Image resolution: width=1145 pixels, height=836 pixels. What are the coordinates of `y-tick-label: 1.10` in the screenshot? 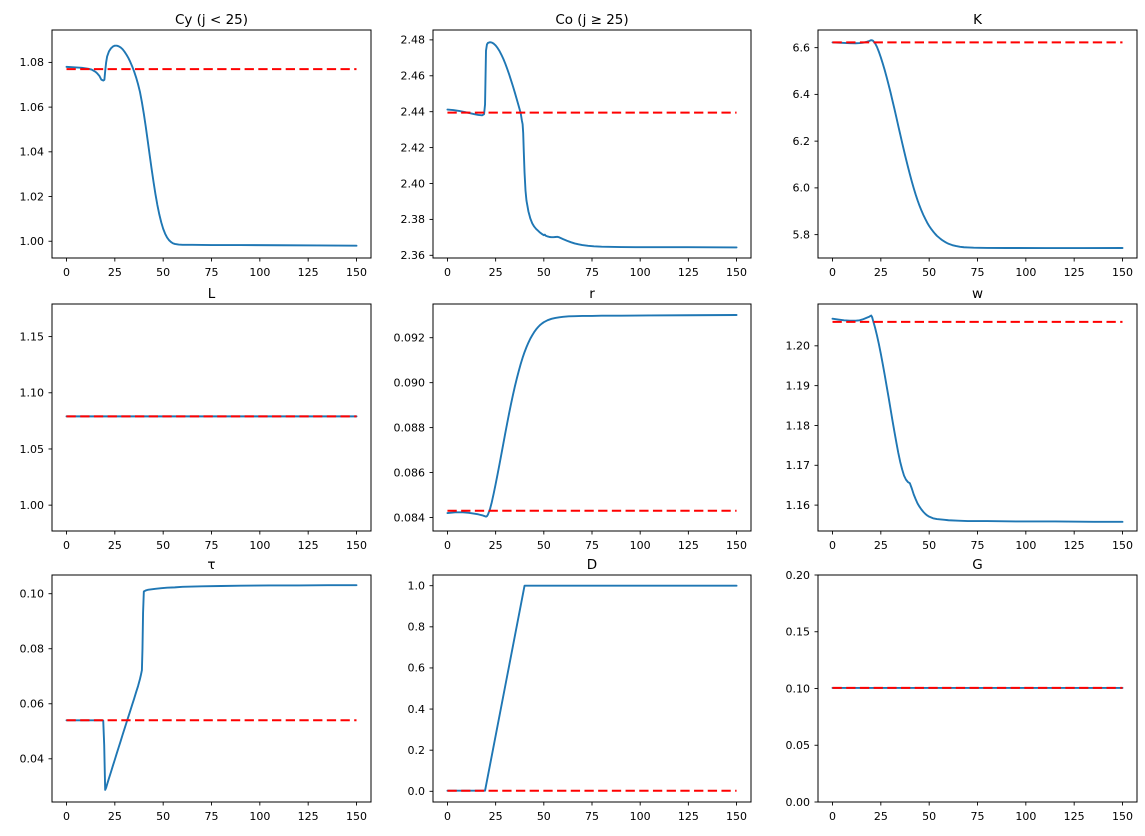 It's located at (32, 393).